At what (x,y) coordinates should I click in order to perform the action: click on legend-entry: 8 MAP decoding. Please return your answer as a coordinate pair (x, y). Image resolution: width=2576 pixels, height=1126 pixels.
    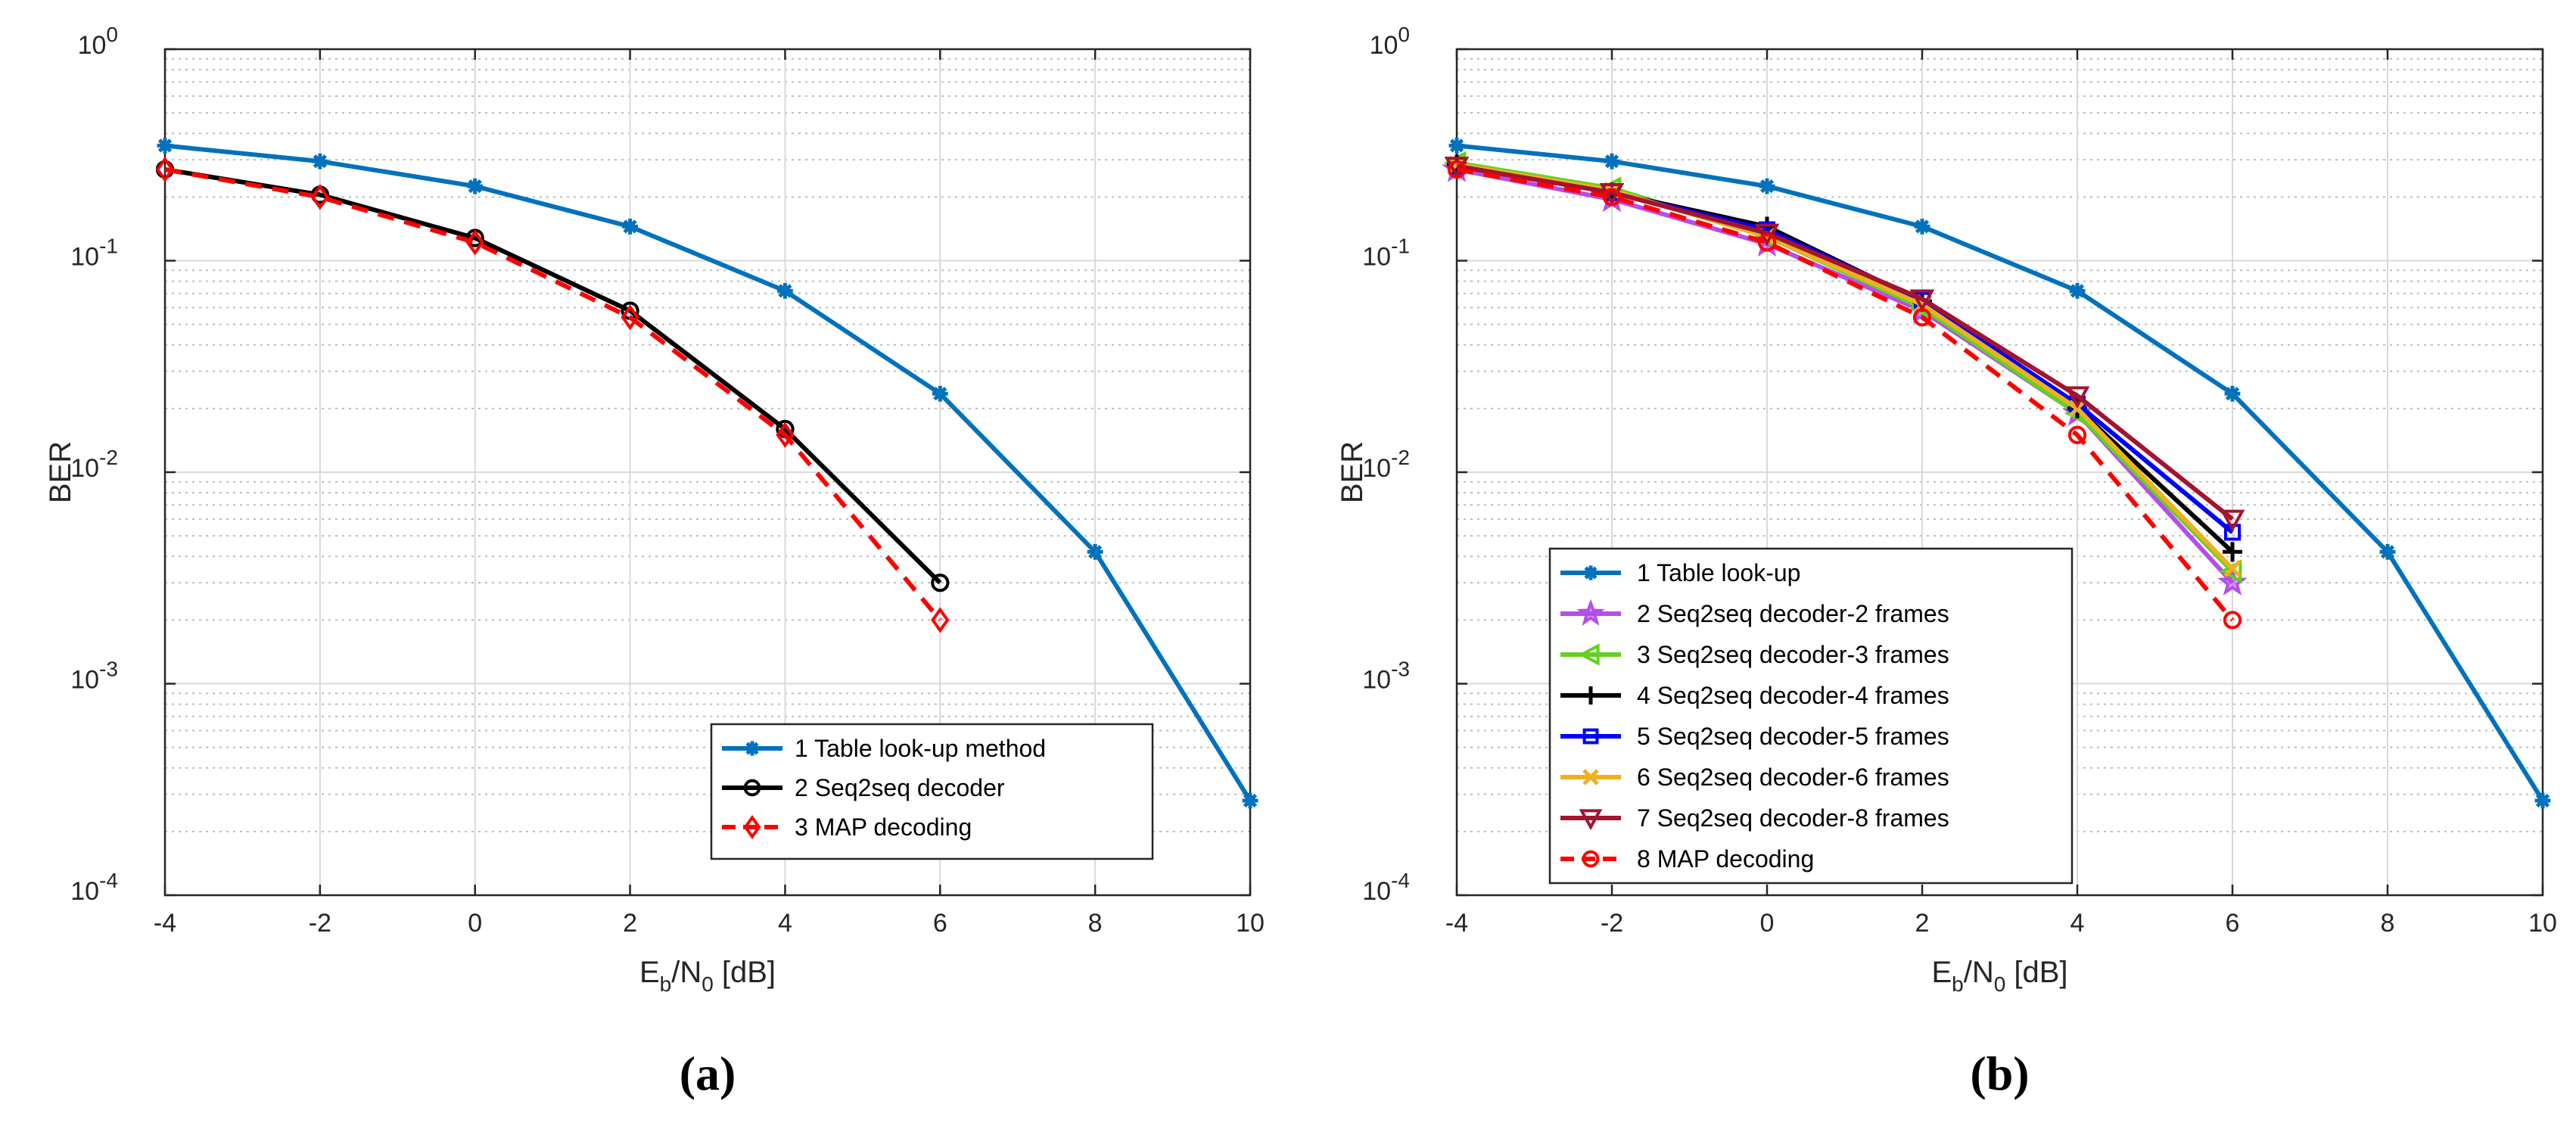
    Looking at the image, I should click on (1687, 858).